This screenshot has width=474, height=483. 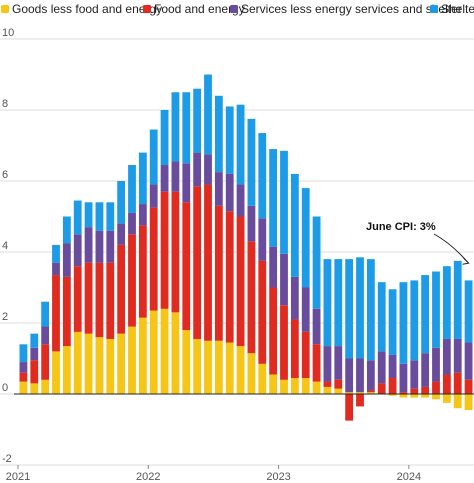 What do you see at coordinates (457, 9) in the screenshot?
I see `legend-entry: Shelter` at bounding box center [457, 9].